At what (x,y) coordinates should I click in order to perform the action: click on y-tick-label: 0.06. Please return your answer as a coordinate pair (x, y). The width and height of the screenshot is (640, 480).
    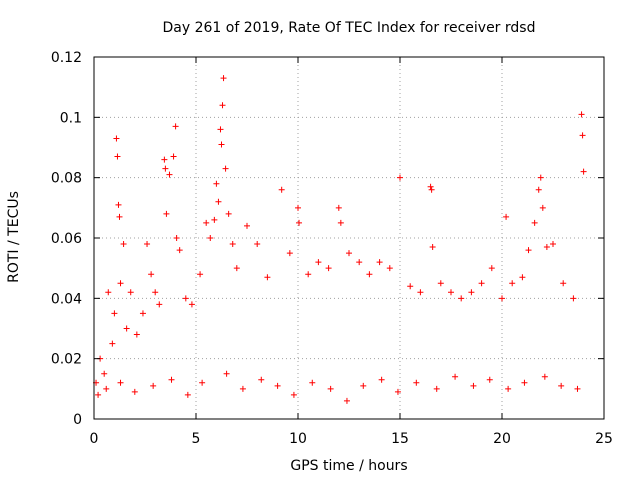
    Looking at the image, I should click on (66, 239).